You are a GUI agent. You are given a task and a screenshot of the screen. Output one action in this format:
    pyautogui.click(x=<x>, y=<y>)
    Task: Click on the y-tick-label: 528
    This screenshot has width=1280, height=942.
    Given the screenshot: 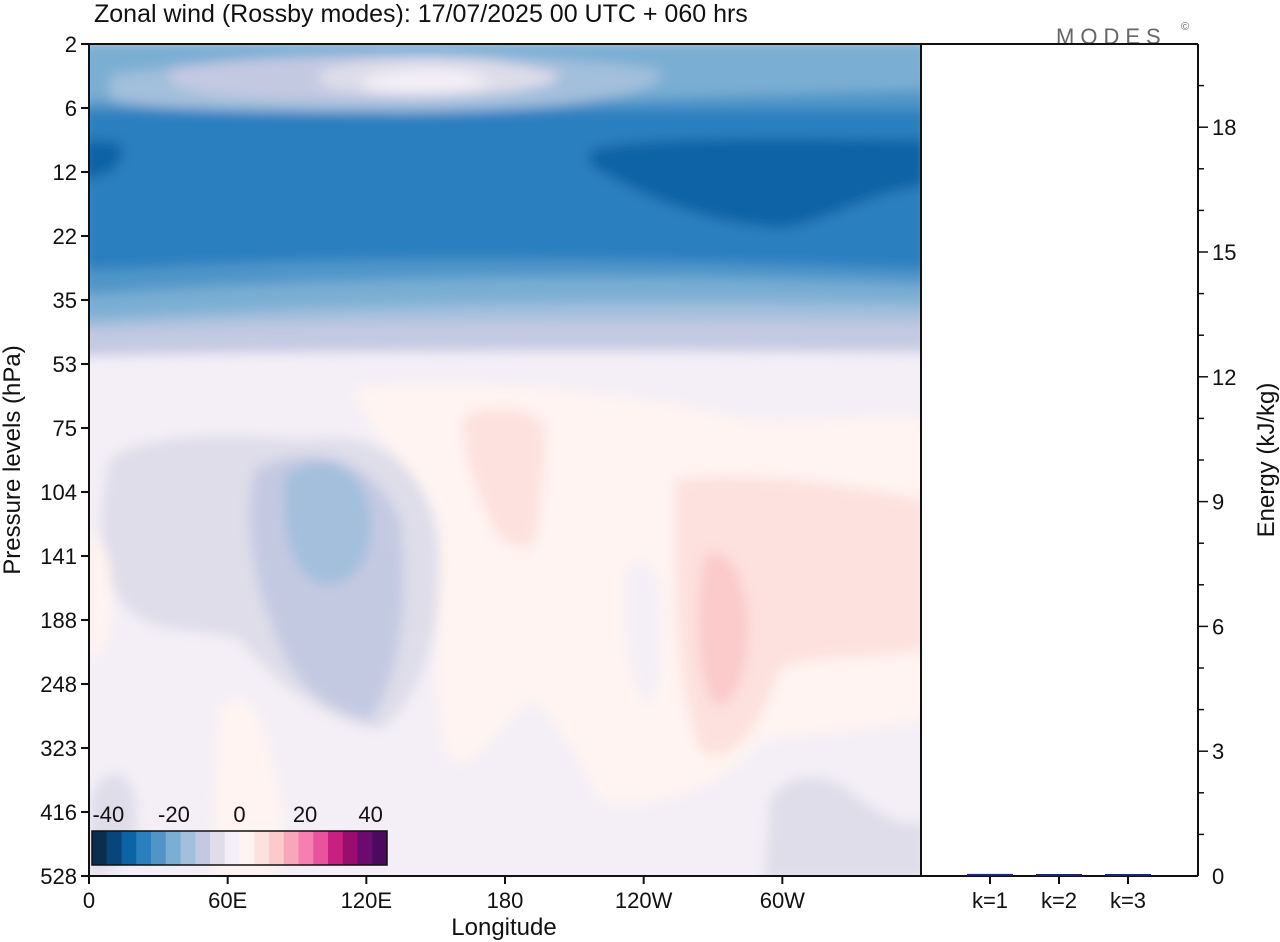 What is the action you would take?
    pyautogui.click(x=58, y=876)
    